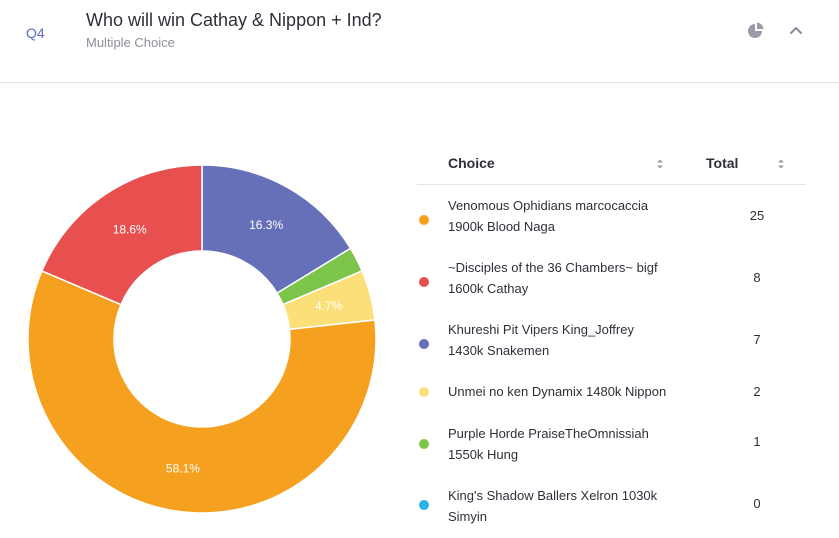  Describe the element at coordinates (757, 391) in the screenshot. I see `choice-total: 2` at that location.